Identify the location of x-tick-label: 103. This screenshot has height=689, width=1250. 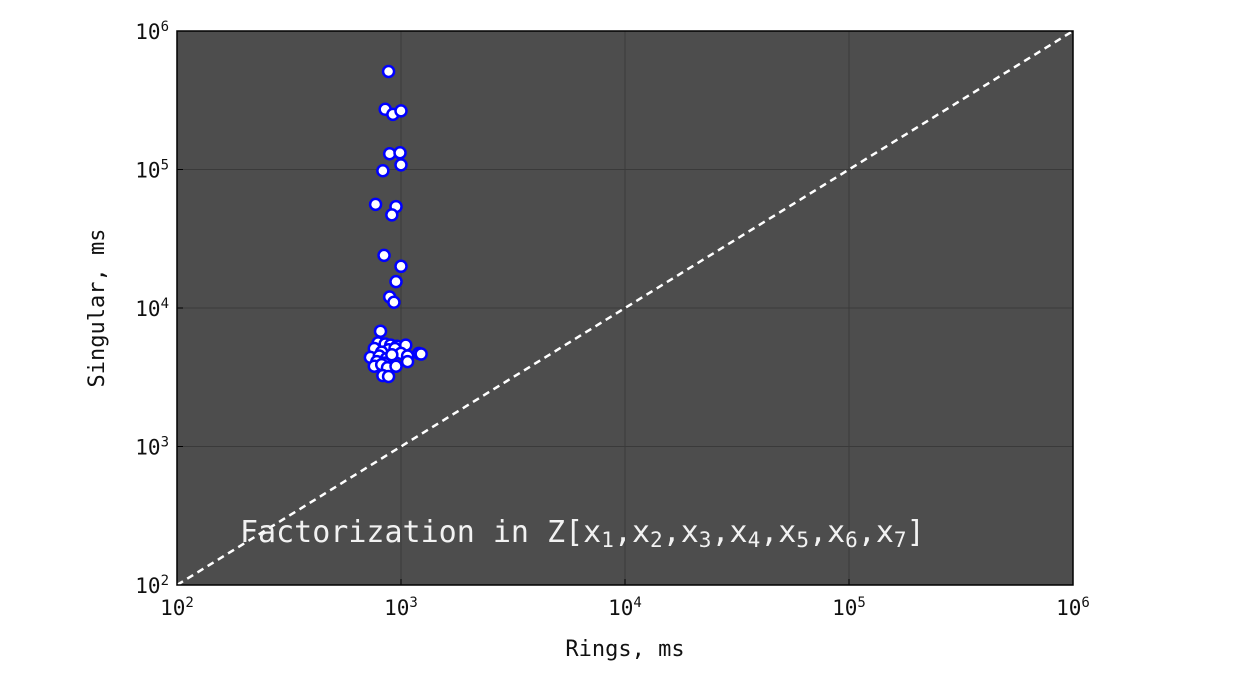
(401, 607).